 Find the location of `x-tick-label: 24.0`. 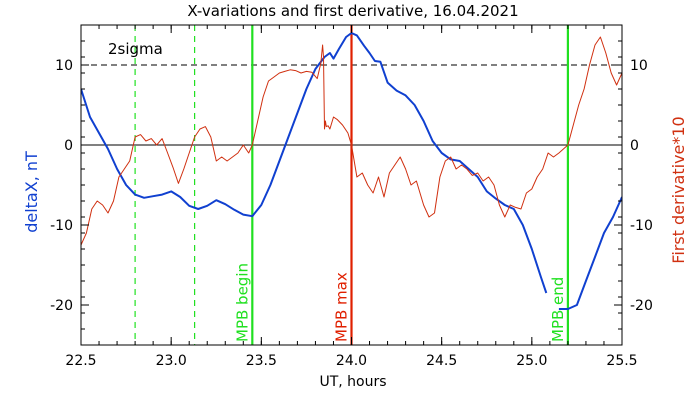

x-tick-label: 24.0 is located at coordinates (351, 361).